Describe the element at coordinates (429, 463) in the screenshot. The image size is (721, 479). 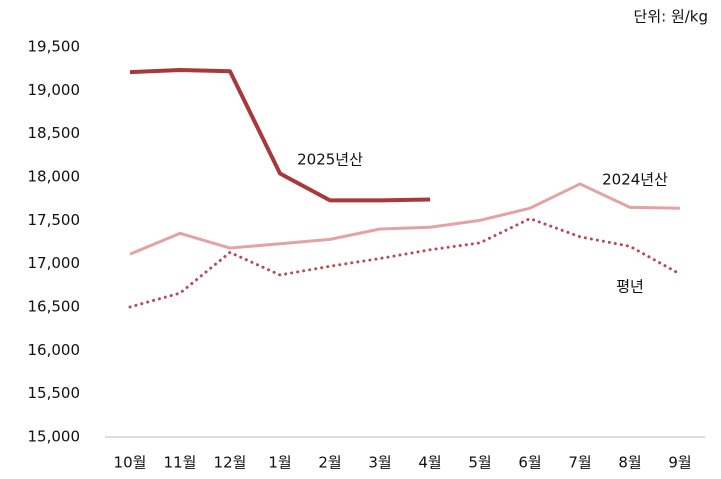
I see `x-tick-label: 4월` at that location.